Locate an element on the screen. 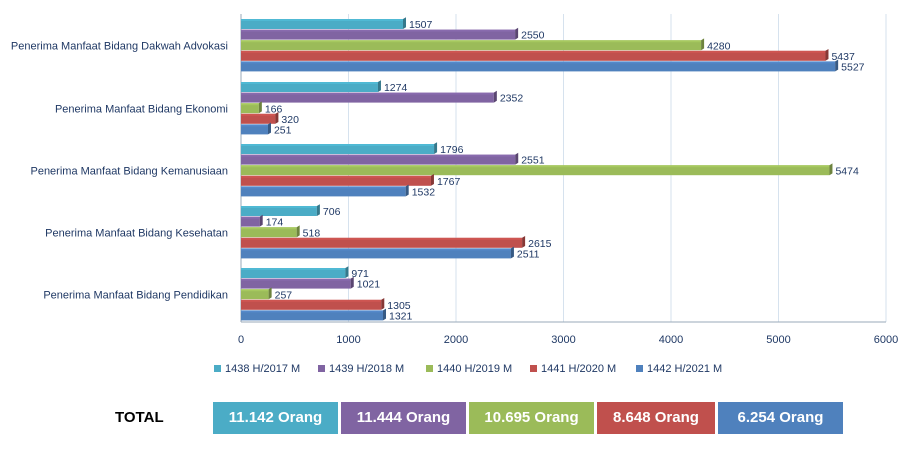 This screenshot has width=910, height=449. data-label: 1274 is located at coordinates (396, 88).